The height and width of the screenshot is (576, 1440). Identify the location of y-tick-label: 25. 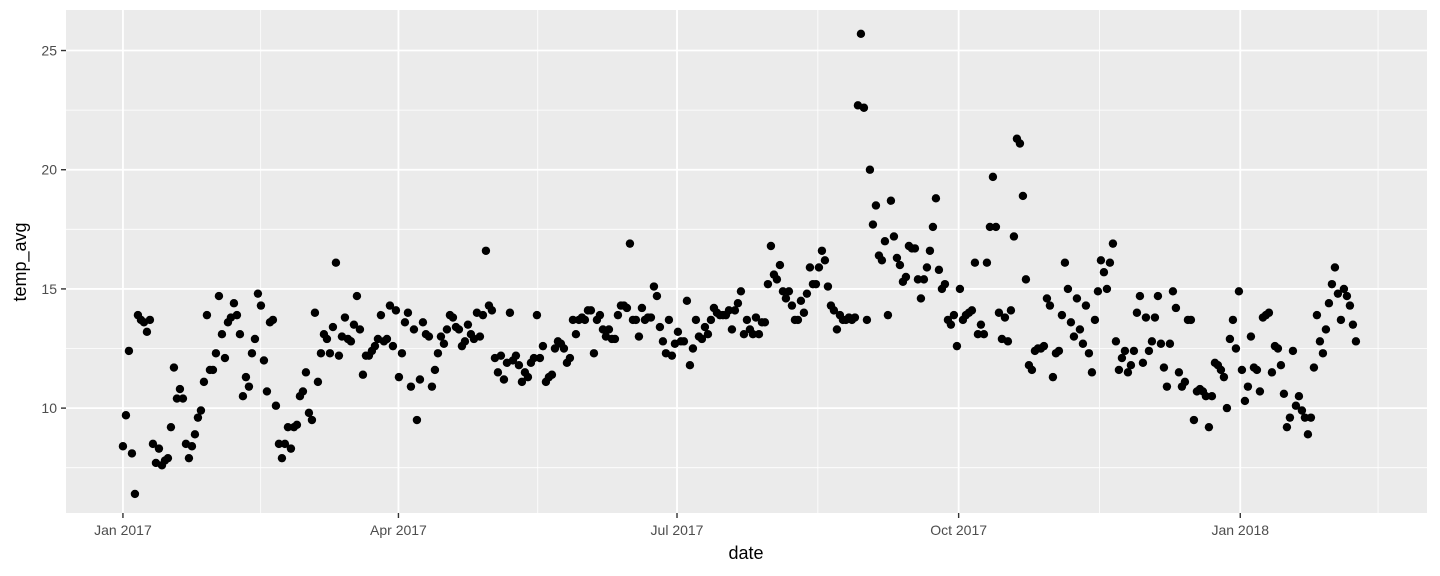
(49, 51).